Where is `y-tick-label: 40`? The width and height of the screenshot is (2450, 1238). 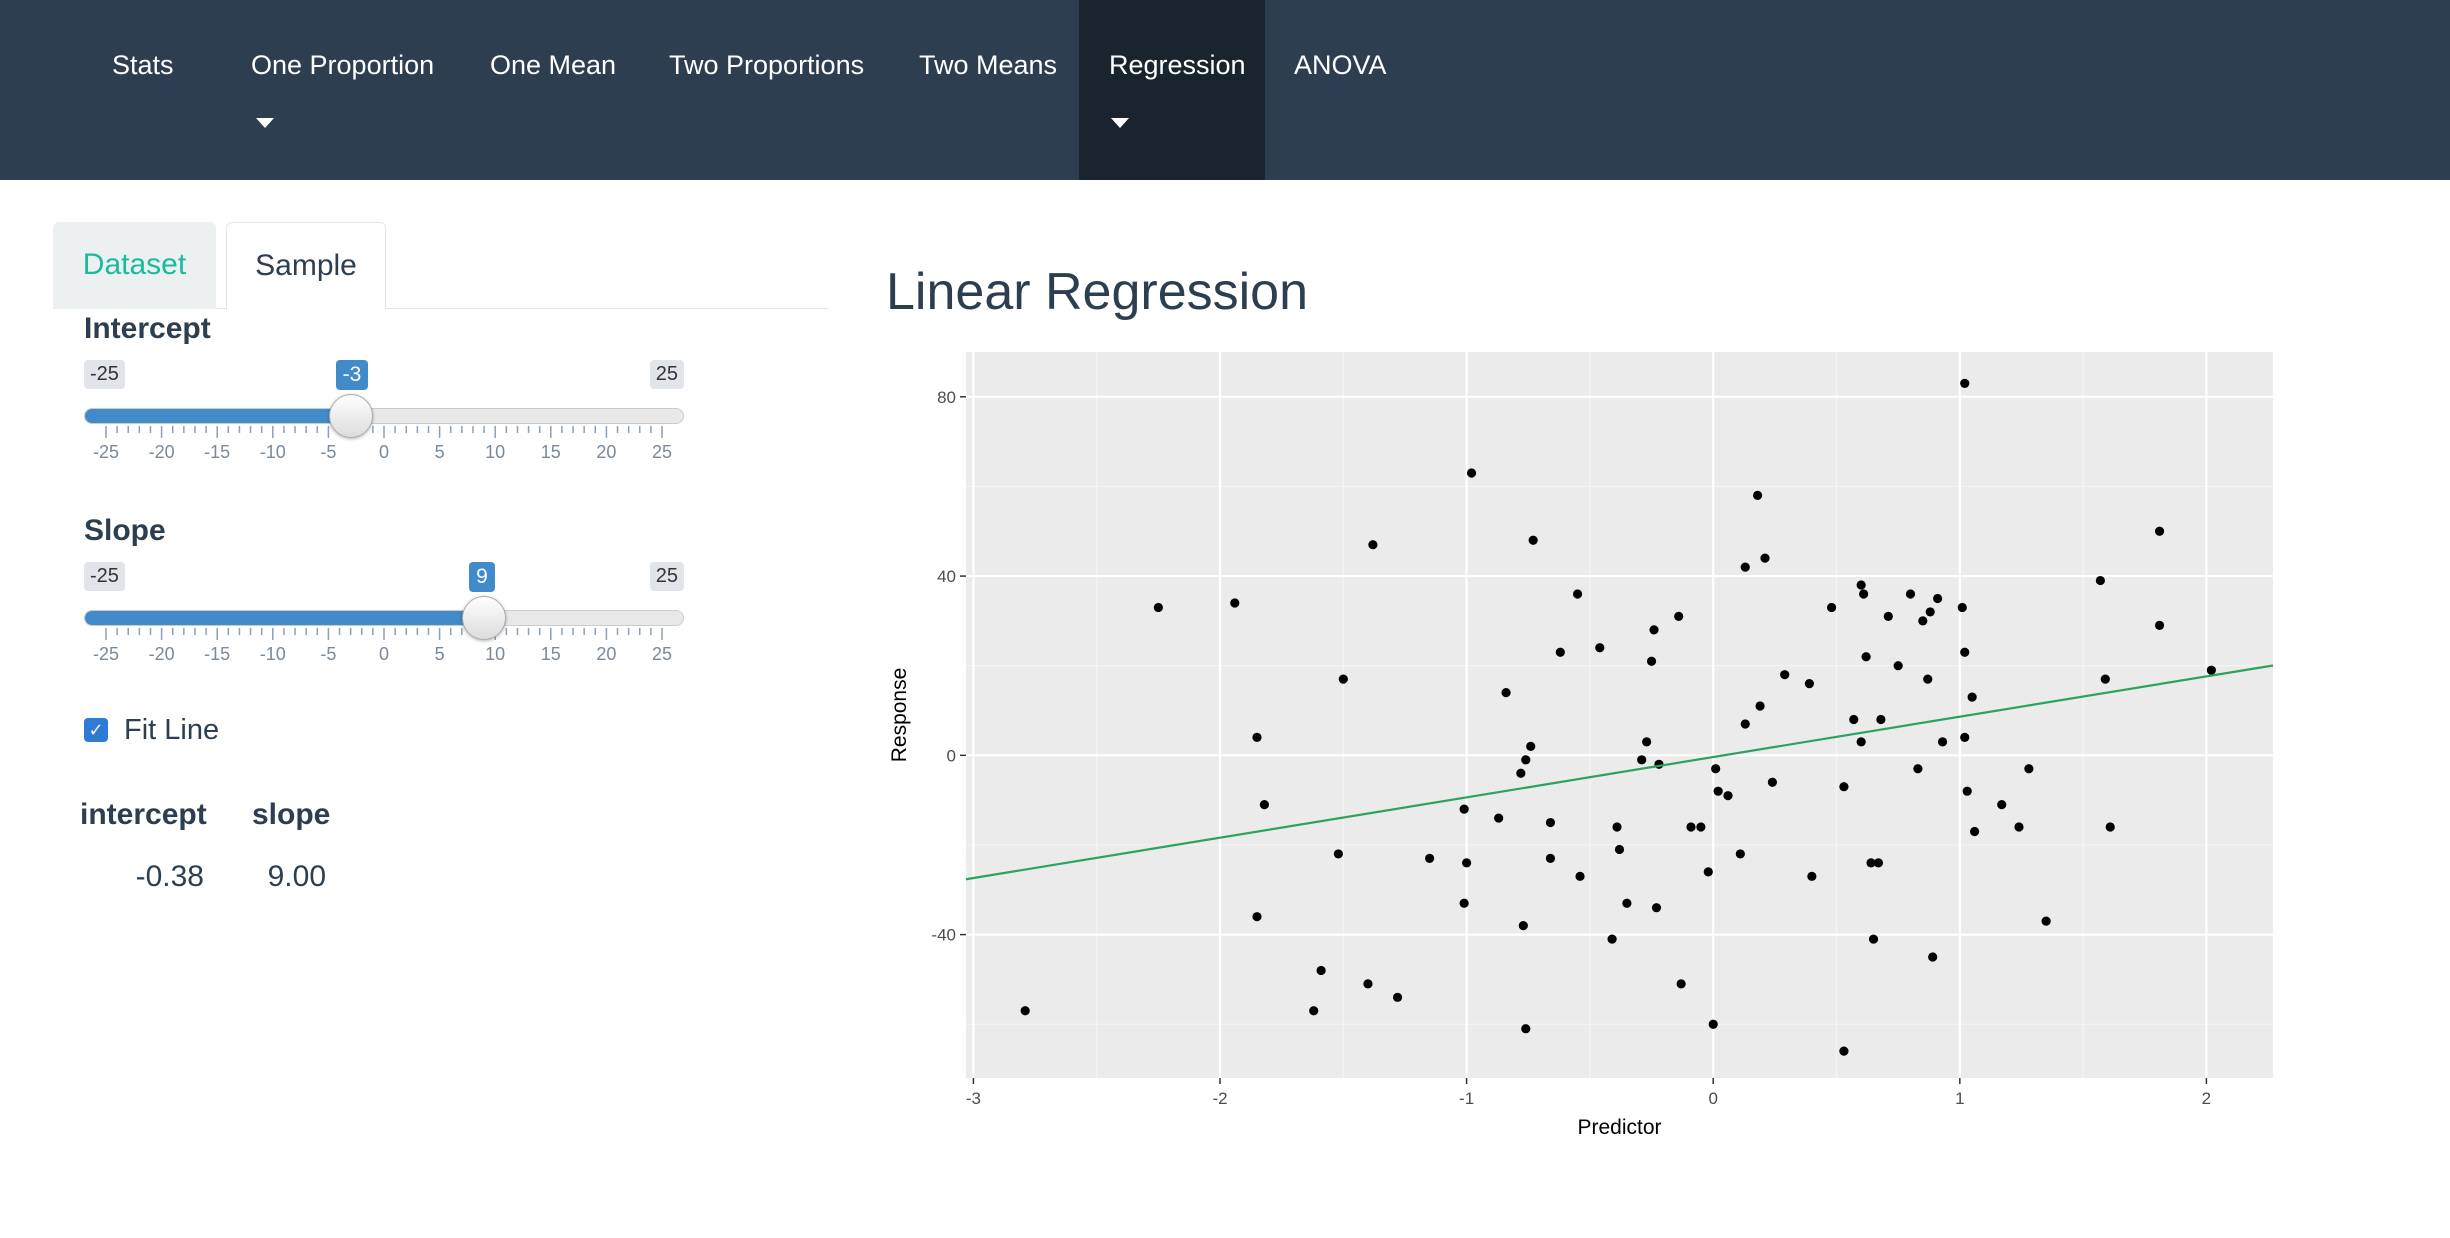
y-tick-label: 40 is located at coordinates (946, 576).